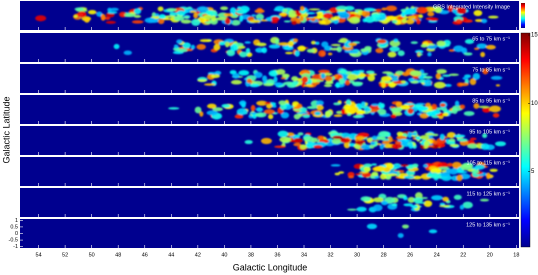 The width and height of the screenshot is (538, 275). I want to click on y-tick-label: 0, so click(16, 234).